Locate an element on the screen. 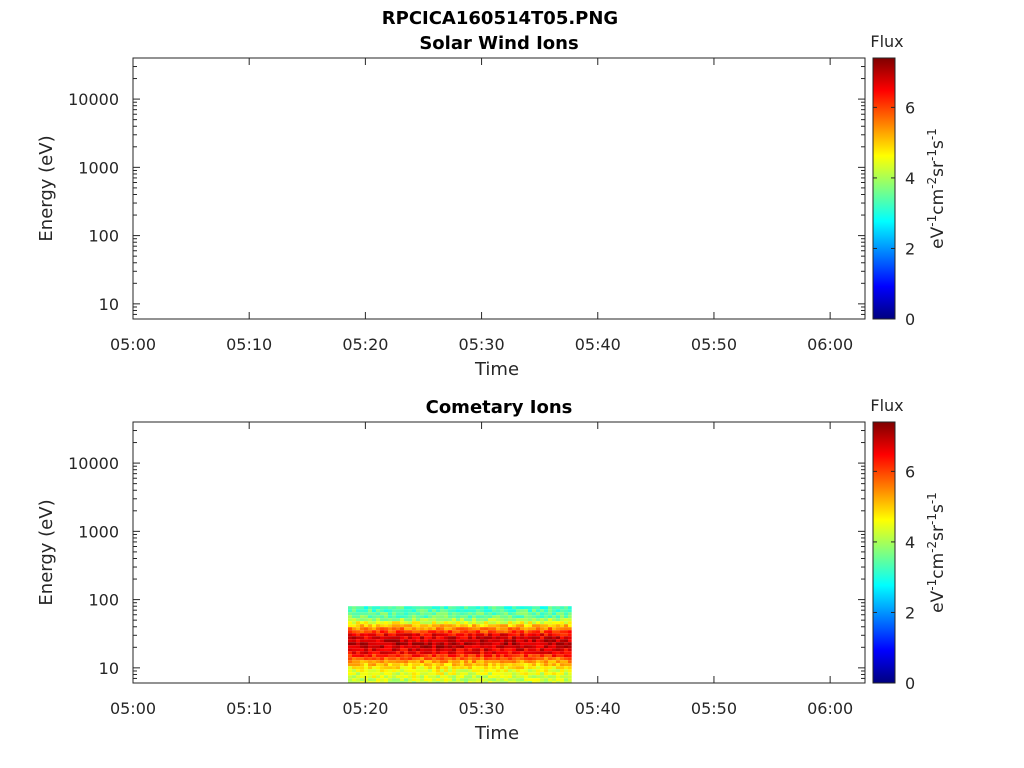  x-axis-label: Time is located at coordinates (496, 733).